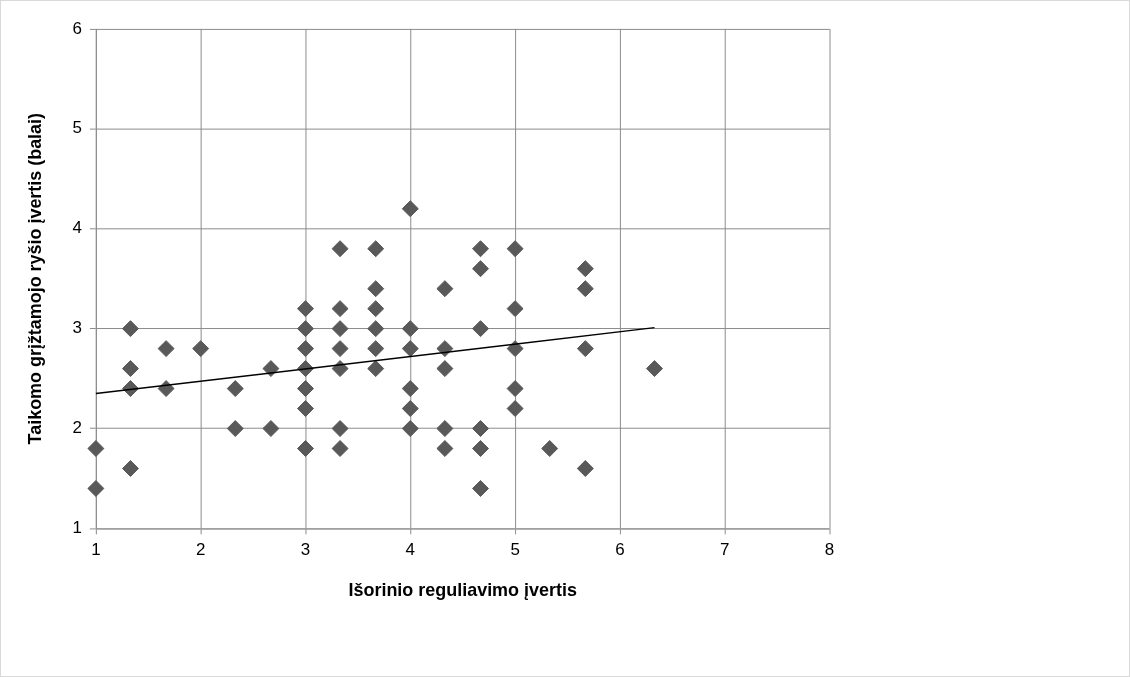 The height and width of the screenshot is (677, 1130). I want to click on x-tick-label: 5, so click(515, 550).